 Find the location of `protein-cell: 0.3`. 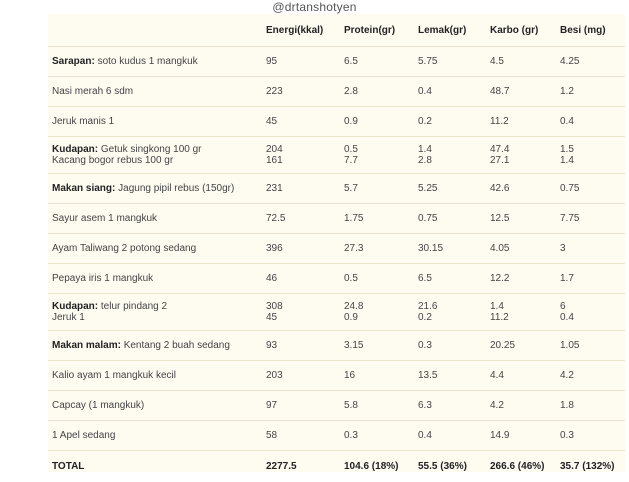

protein-cell: 0.3 is located at coordinates (377, 436).